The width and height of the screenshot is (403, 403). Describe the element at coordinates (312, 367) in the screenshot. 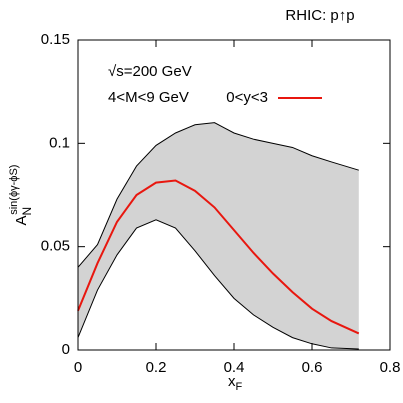

I see `x-tick-label: 0.6` at that location.